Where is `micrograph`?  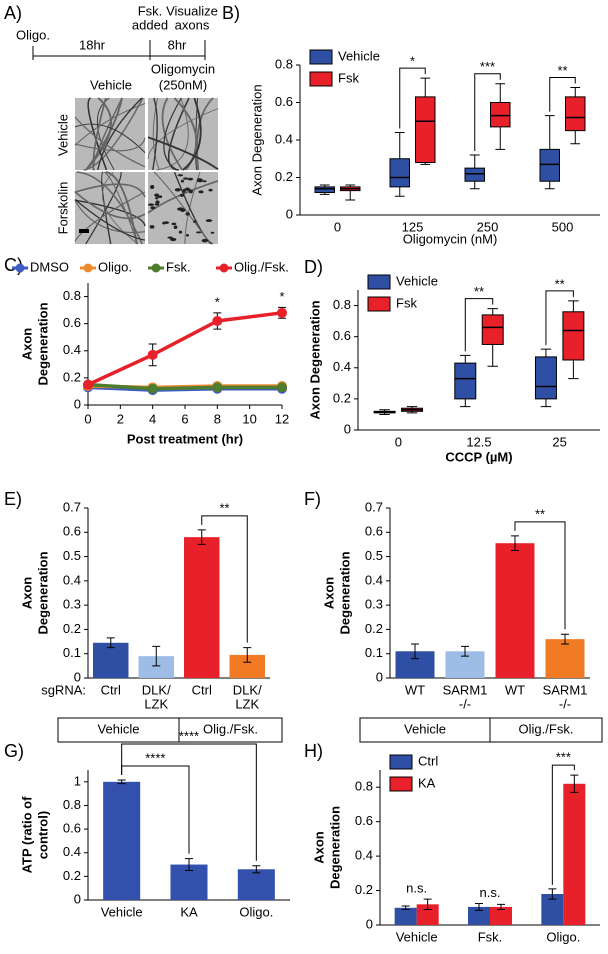 micrograph is located at coordinates (183, 208).